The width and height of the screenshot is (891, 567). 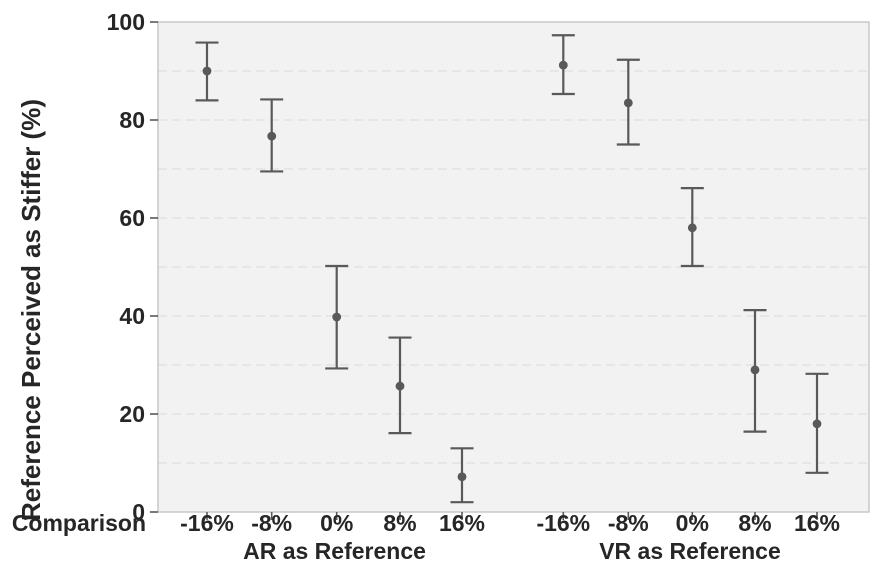 I want to click on group-label-vr: VR as Reference, so click(x=690, y=551).